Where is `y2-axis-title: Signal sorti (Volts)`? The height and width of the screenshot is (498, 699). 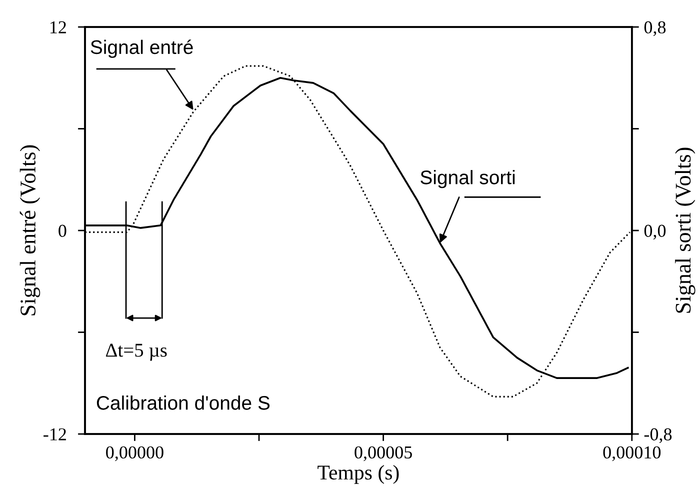
y2-axis-title: Signal sorti (Volts) is located at coordinates (685, 230).